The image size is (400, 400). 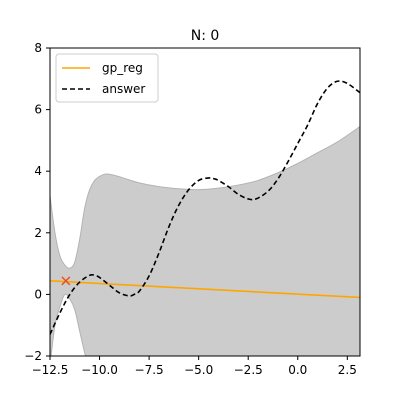 I want to click on x-tick-label: −10.0, so click(x=99, y=370).